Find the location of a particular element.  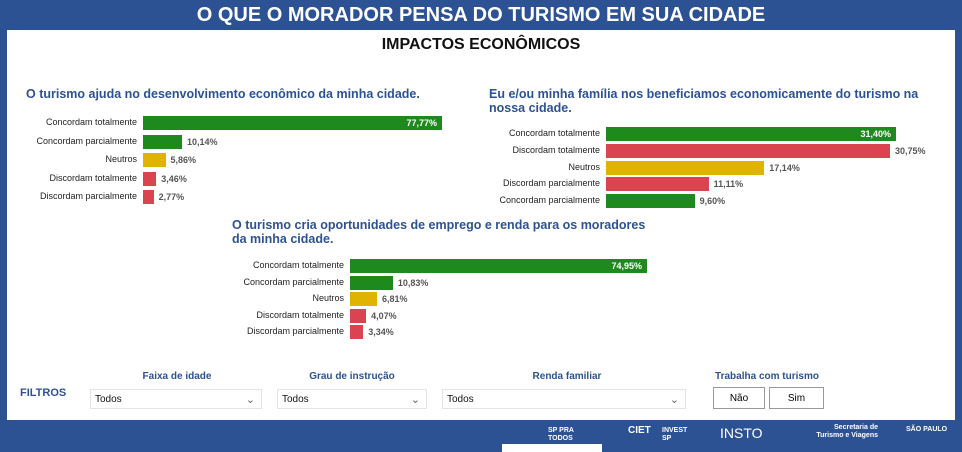

data-label: 3,46% is located at coordinates (174, 178).